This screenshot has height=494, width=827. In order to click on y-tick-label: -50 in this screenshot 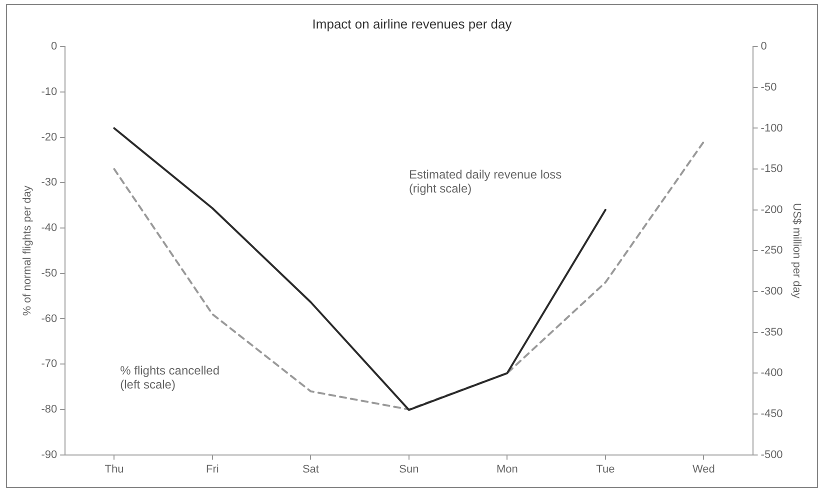, I will do `click(49, 273)`.